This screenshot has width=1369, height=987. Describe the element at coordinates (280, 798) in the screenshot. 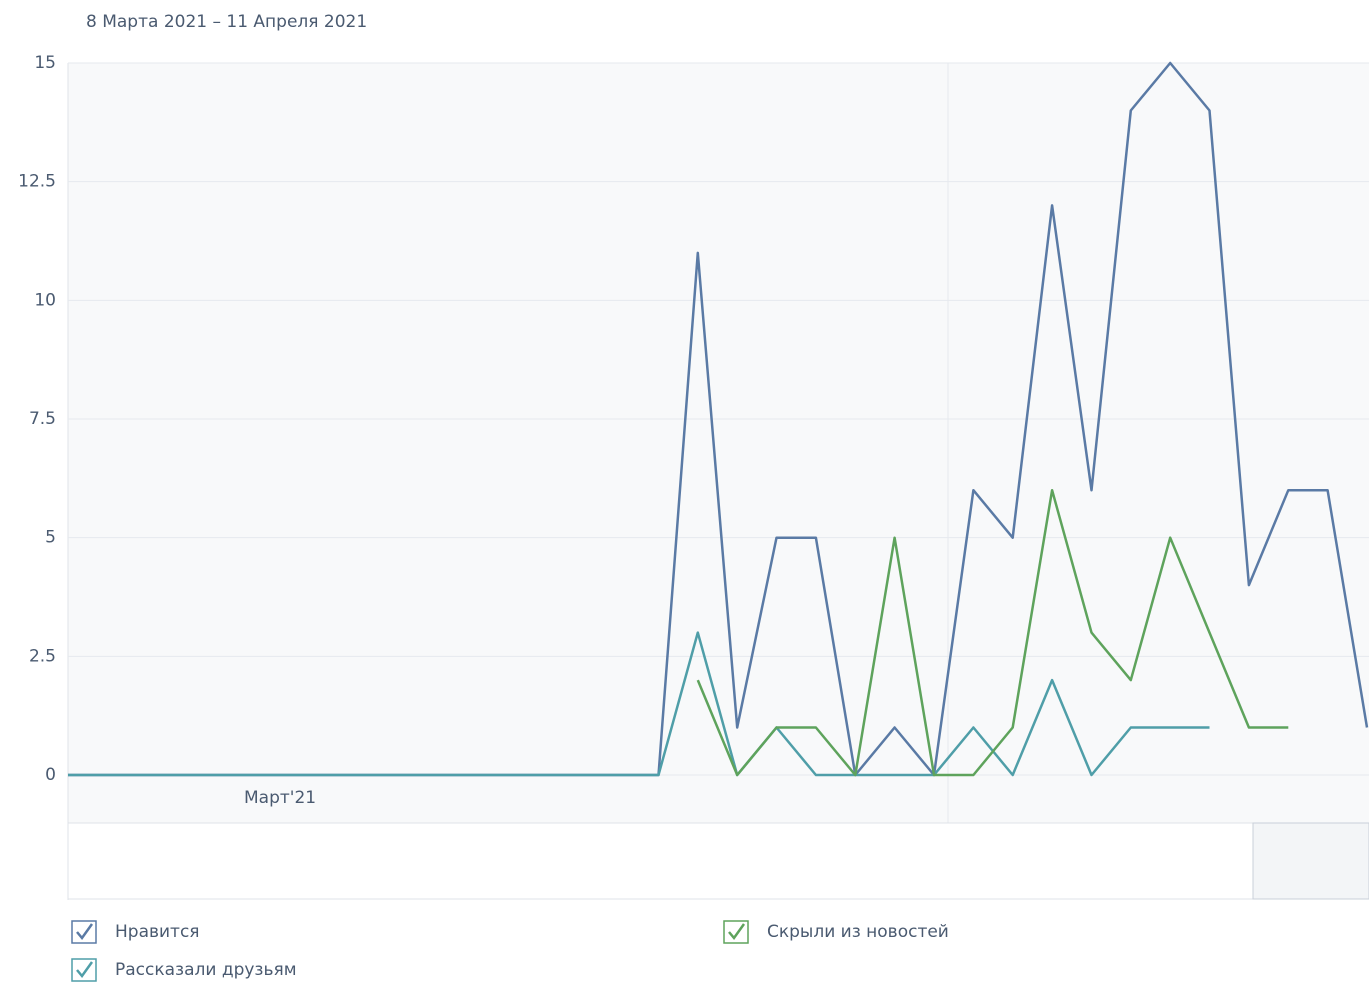

I see `x-annotation: Март'21` at that location.